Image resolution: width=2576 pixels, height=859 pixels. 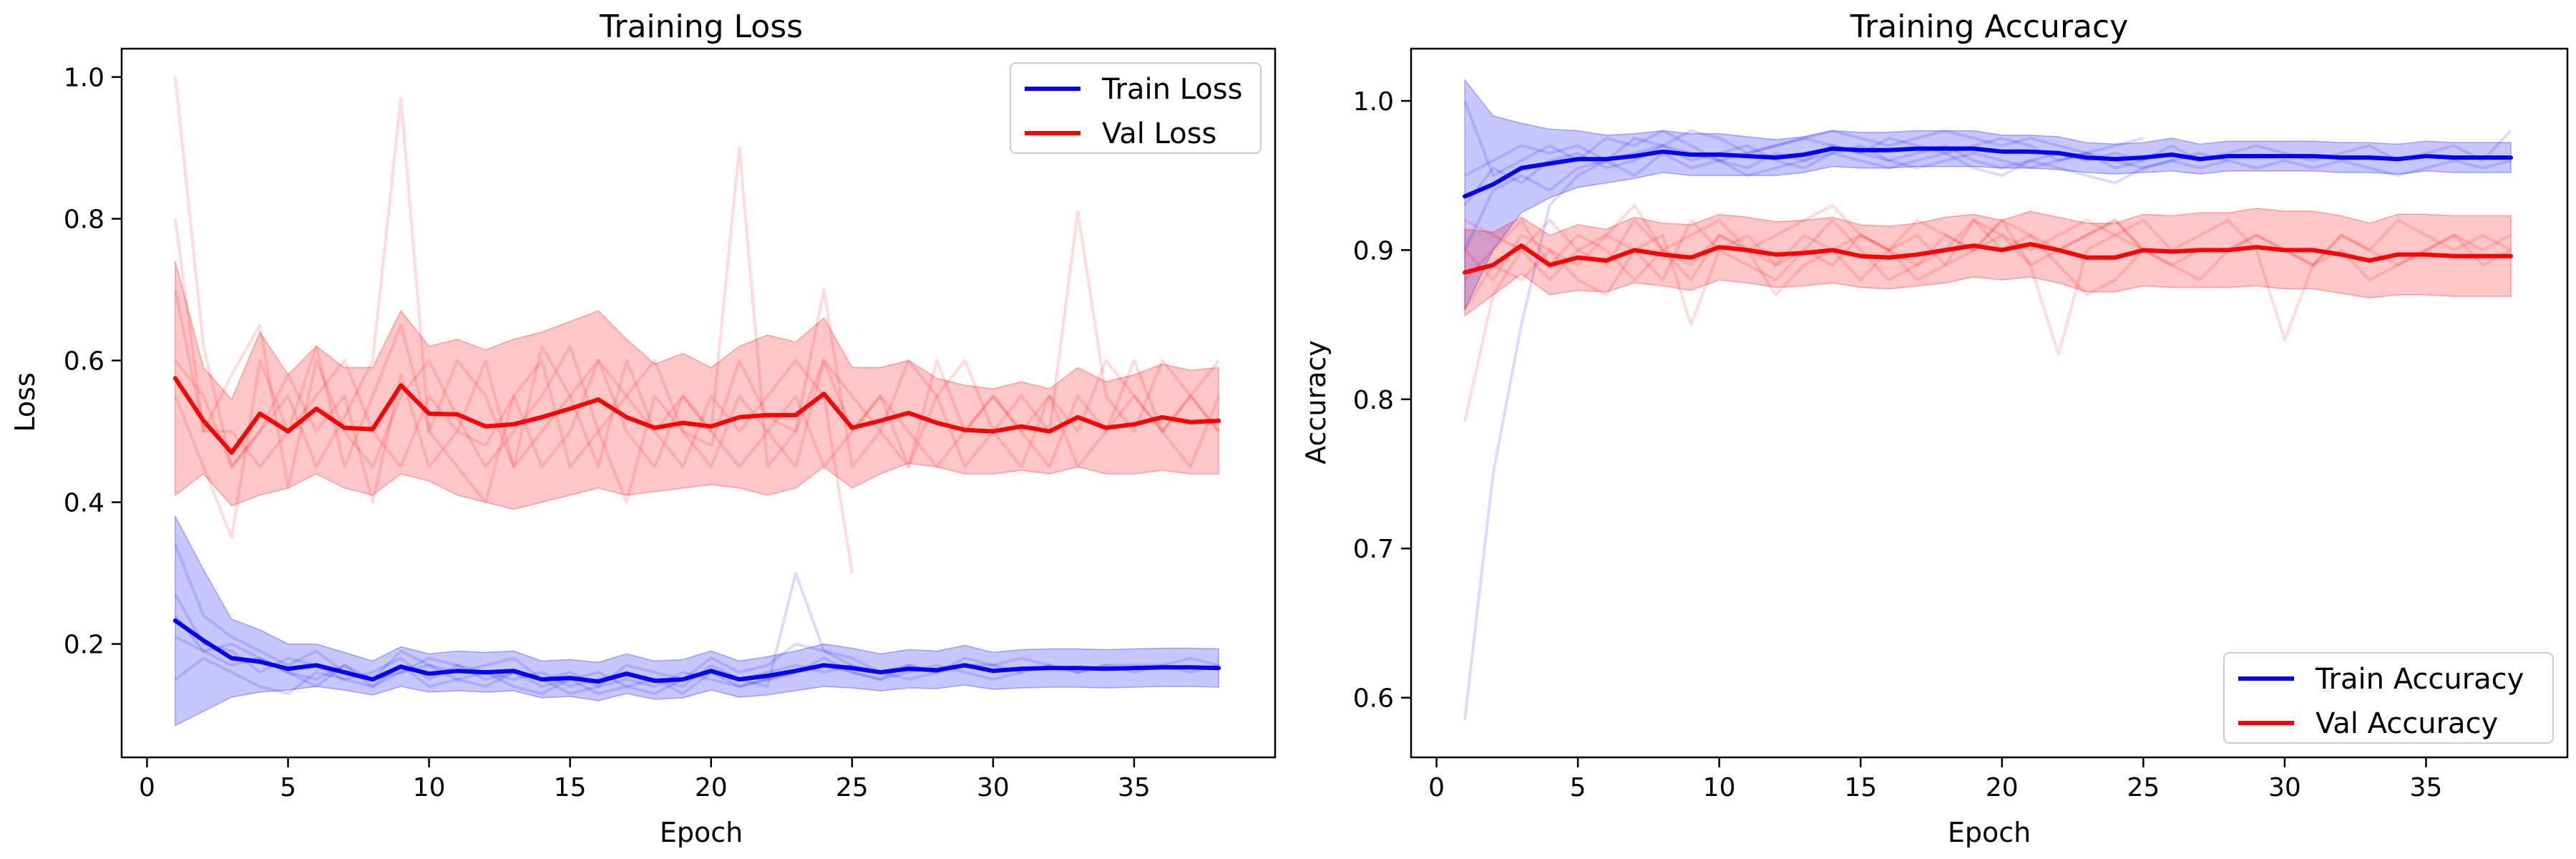 What do you see at coordinates (1373, 400) in the screenshot?
I see `accuracy-y-tick-label-2: 0.8` at bounding box center [1373, 400].